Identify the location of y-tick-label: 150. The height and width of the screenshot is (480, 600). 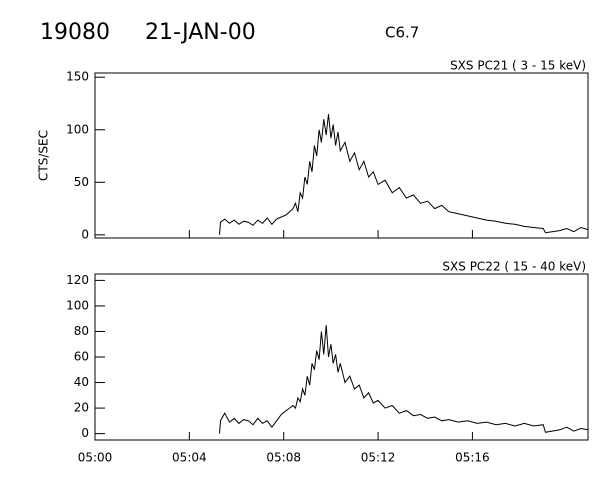
(77, 77).